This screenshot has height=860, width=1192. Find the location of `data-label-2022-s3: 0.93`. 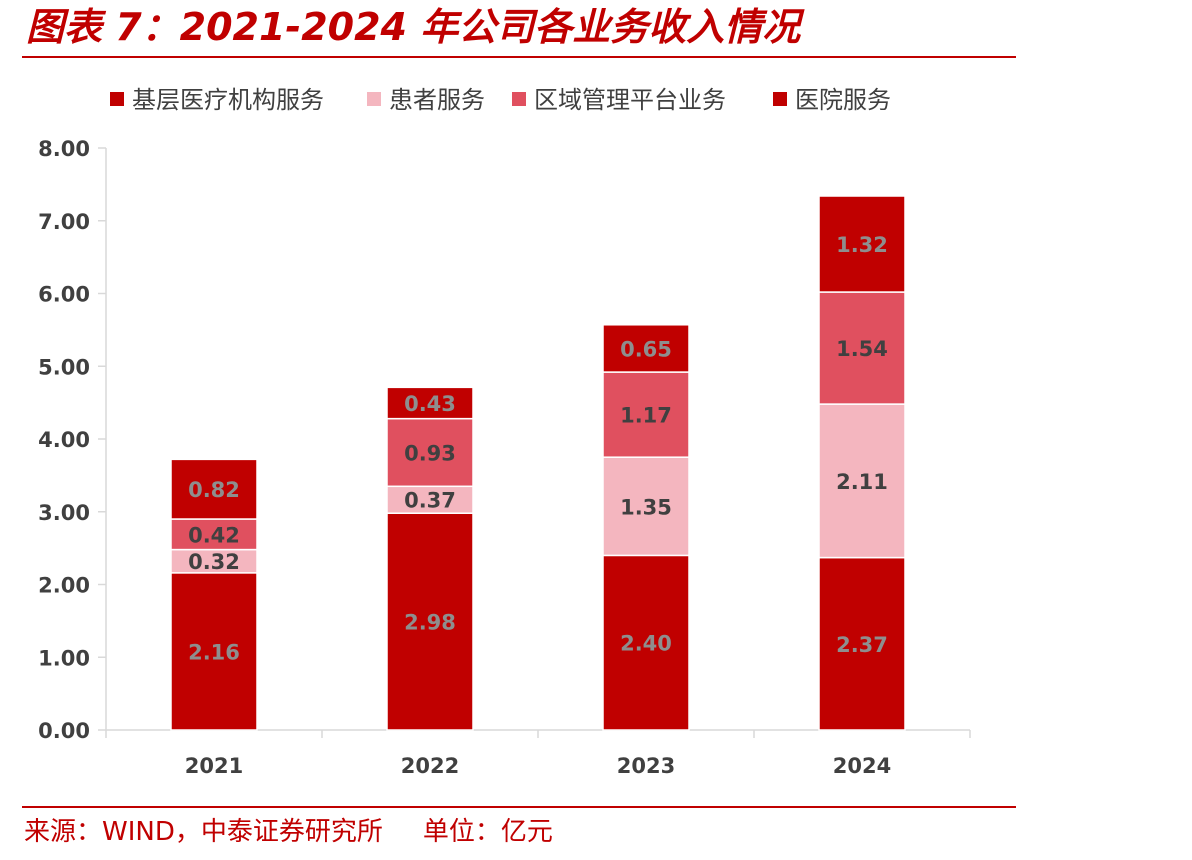

data-label-2022-s3: 0.93 is located at coordinates (430, 453).